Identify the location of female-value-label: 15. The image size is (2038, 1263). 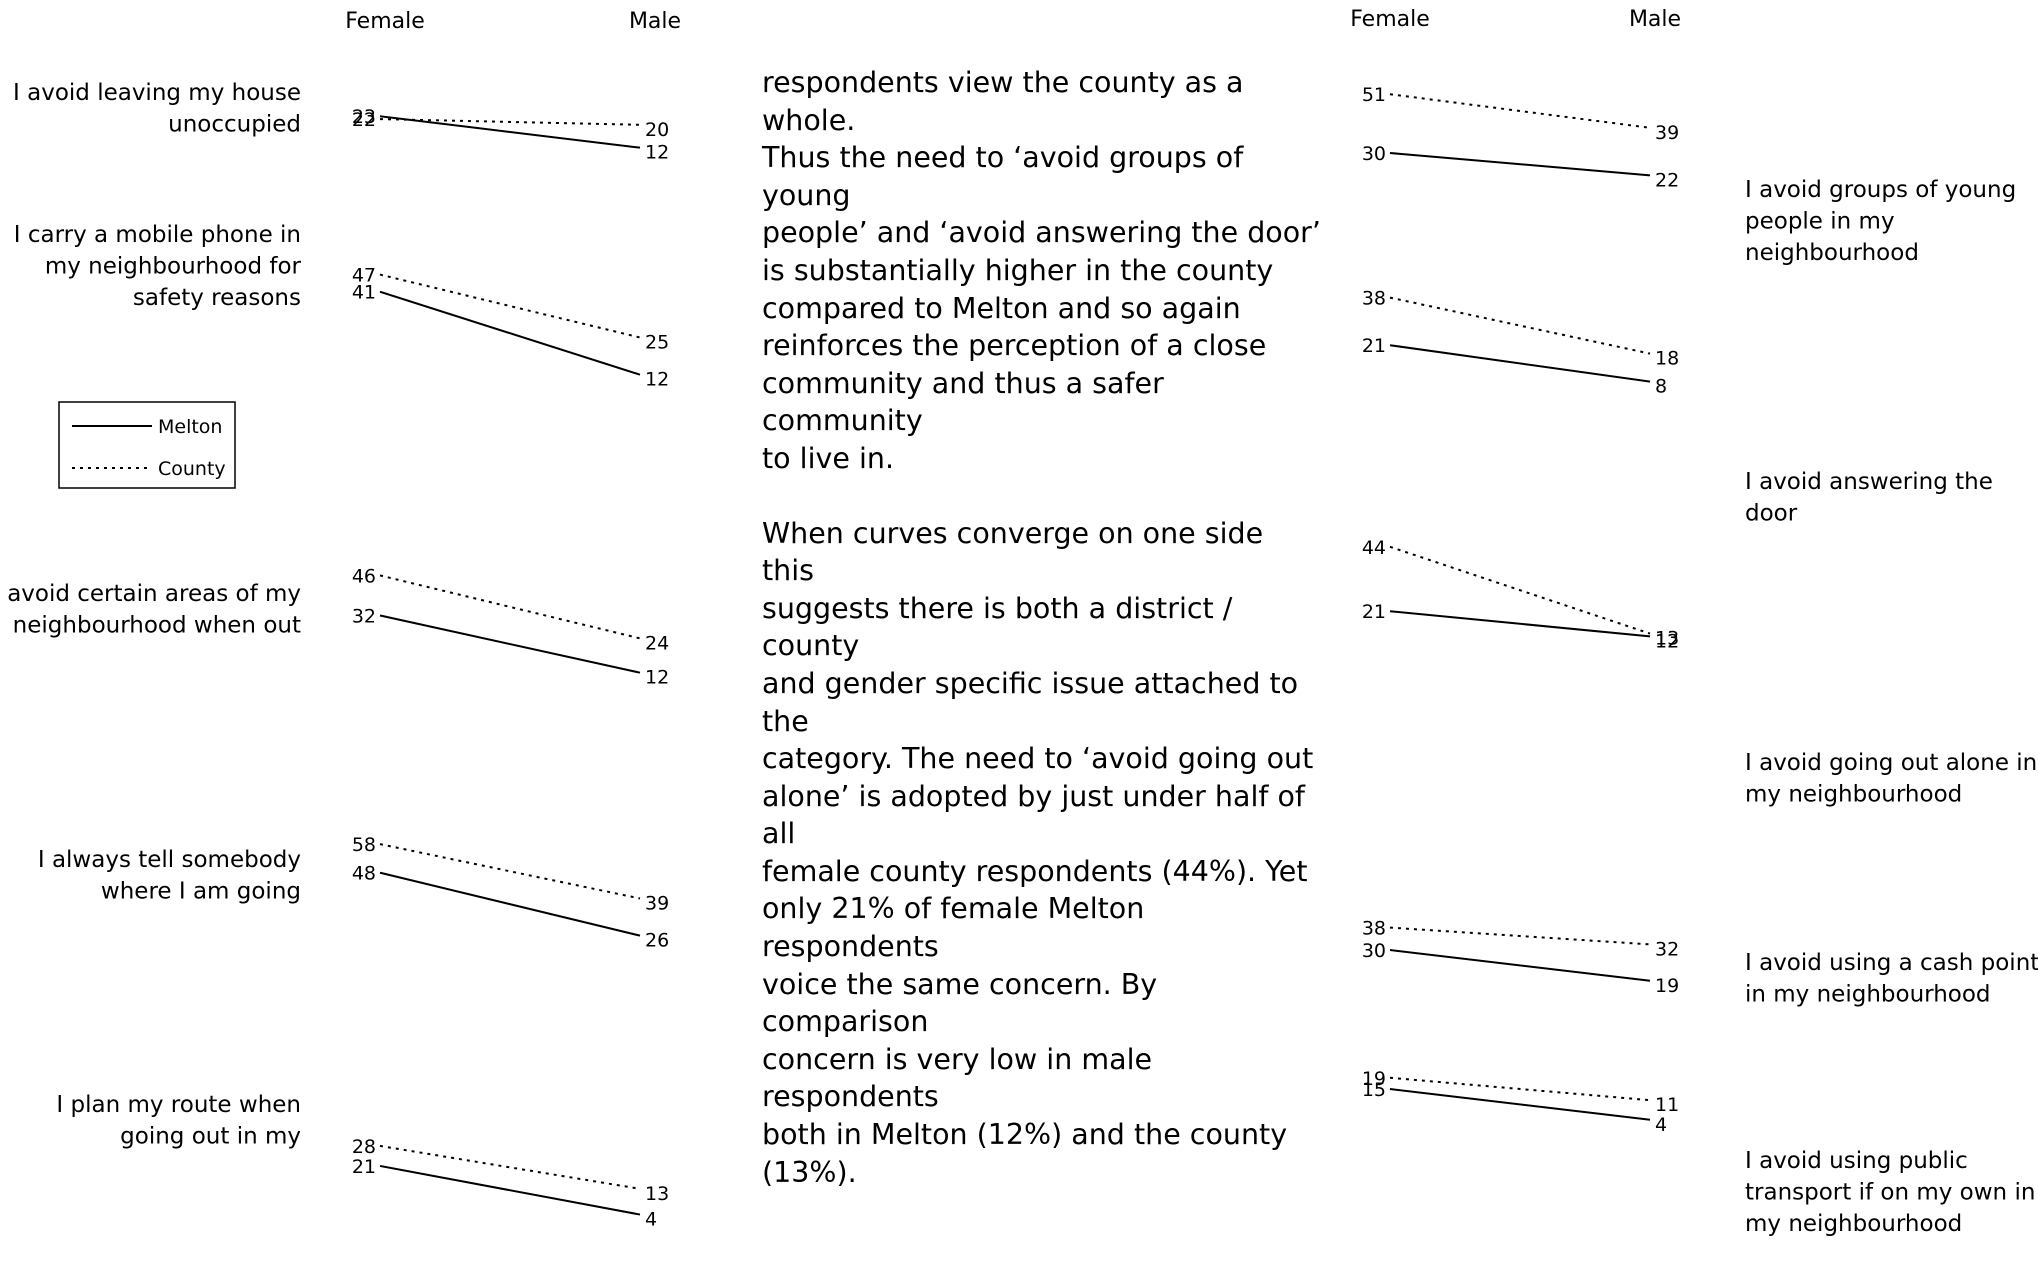
(1374, 1090).